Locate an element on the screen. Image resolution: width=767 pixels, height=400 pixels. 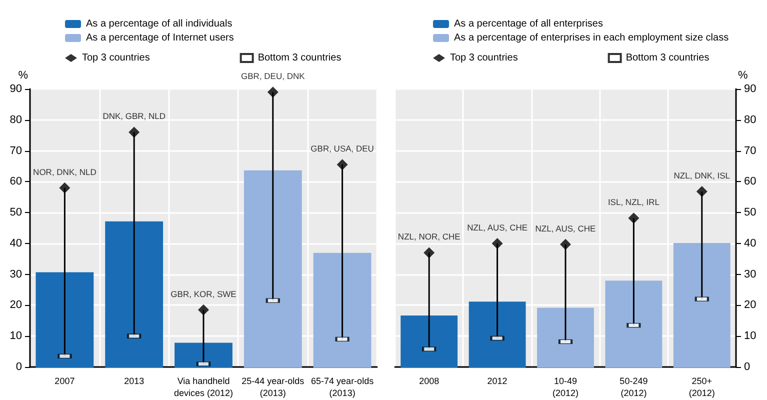
x-tick-label: 2008 is located at coordinates (429, 381).